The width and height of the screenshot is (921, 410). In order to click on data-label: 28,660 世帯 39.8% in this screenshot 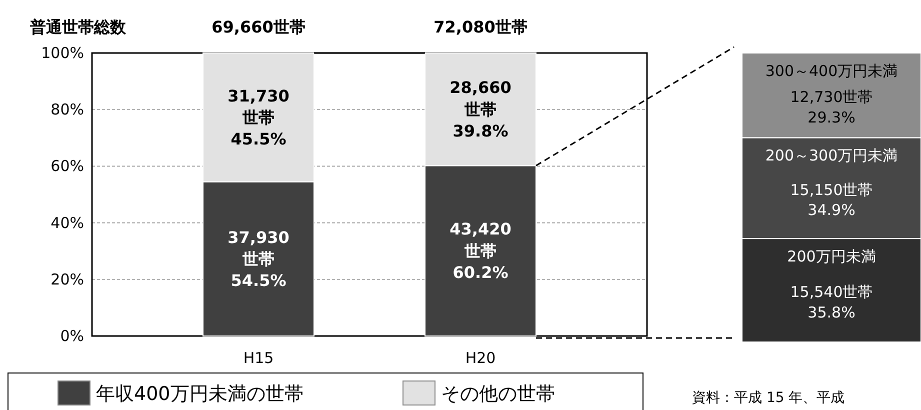, I will do `click(481, 109)`.